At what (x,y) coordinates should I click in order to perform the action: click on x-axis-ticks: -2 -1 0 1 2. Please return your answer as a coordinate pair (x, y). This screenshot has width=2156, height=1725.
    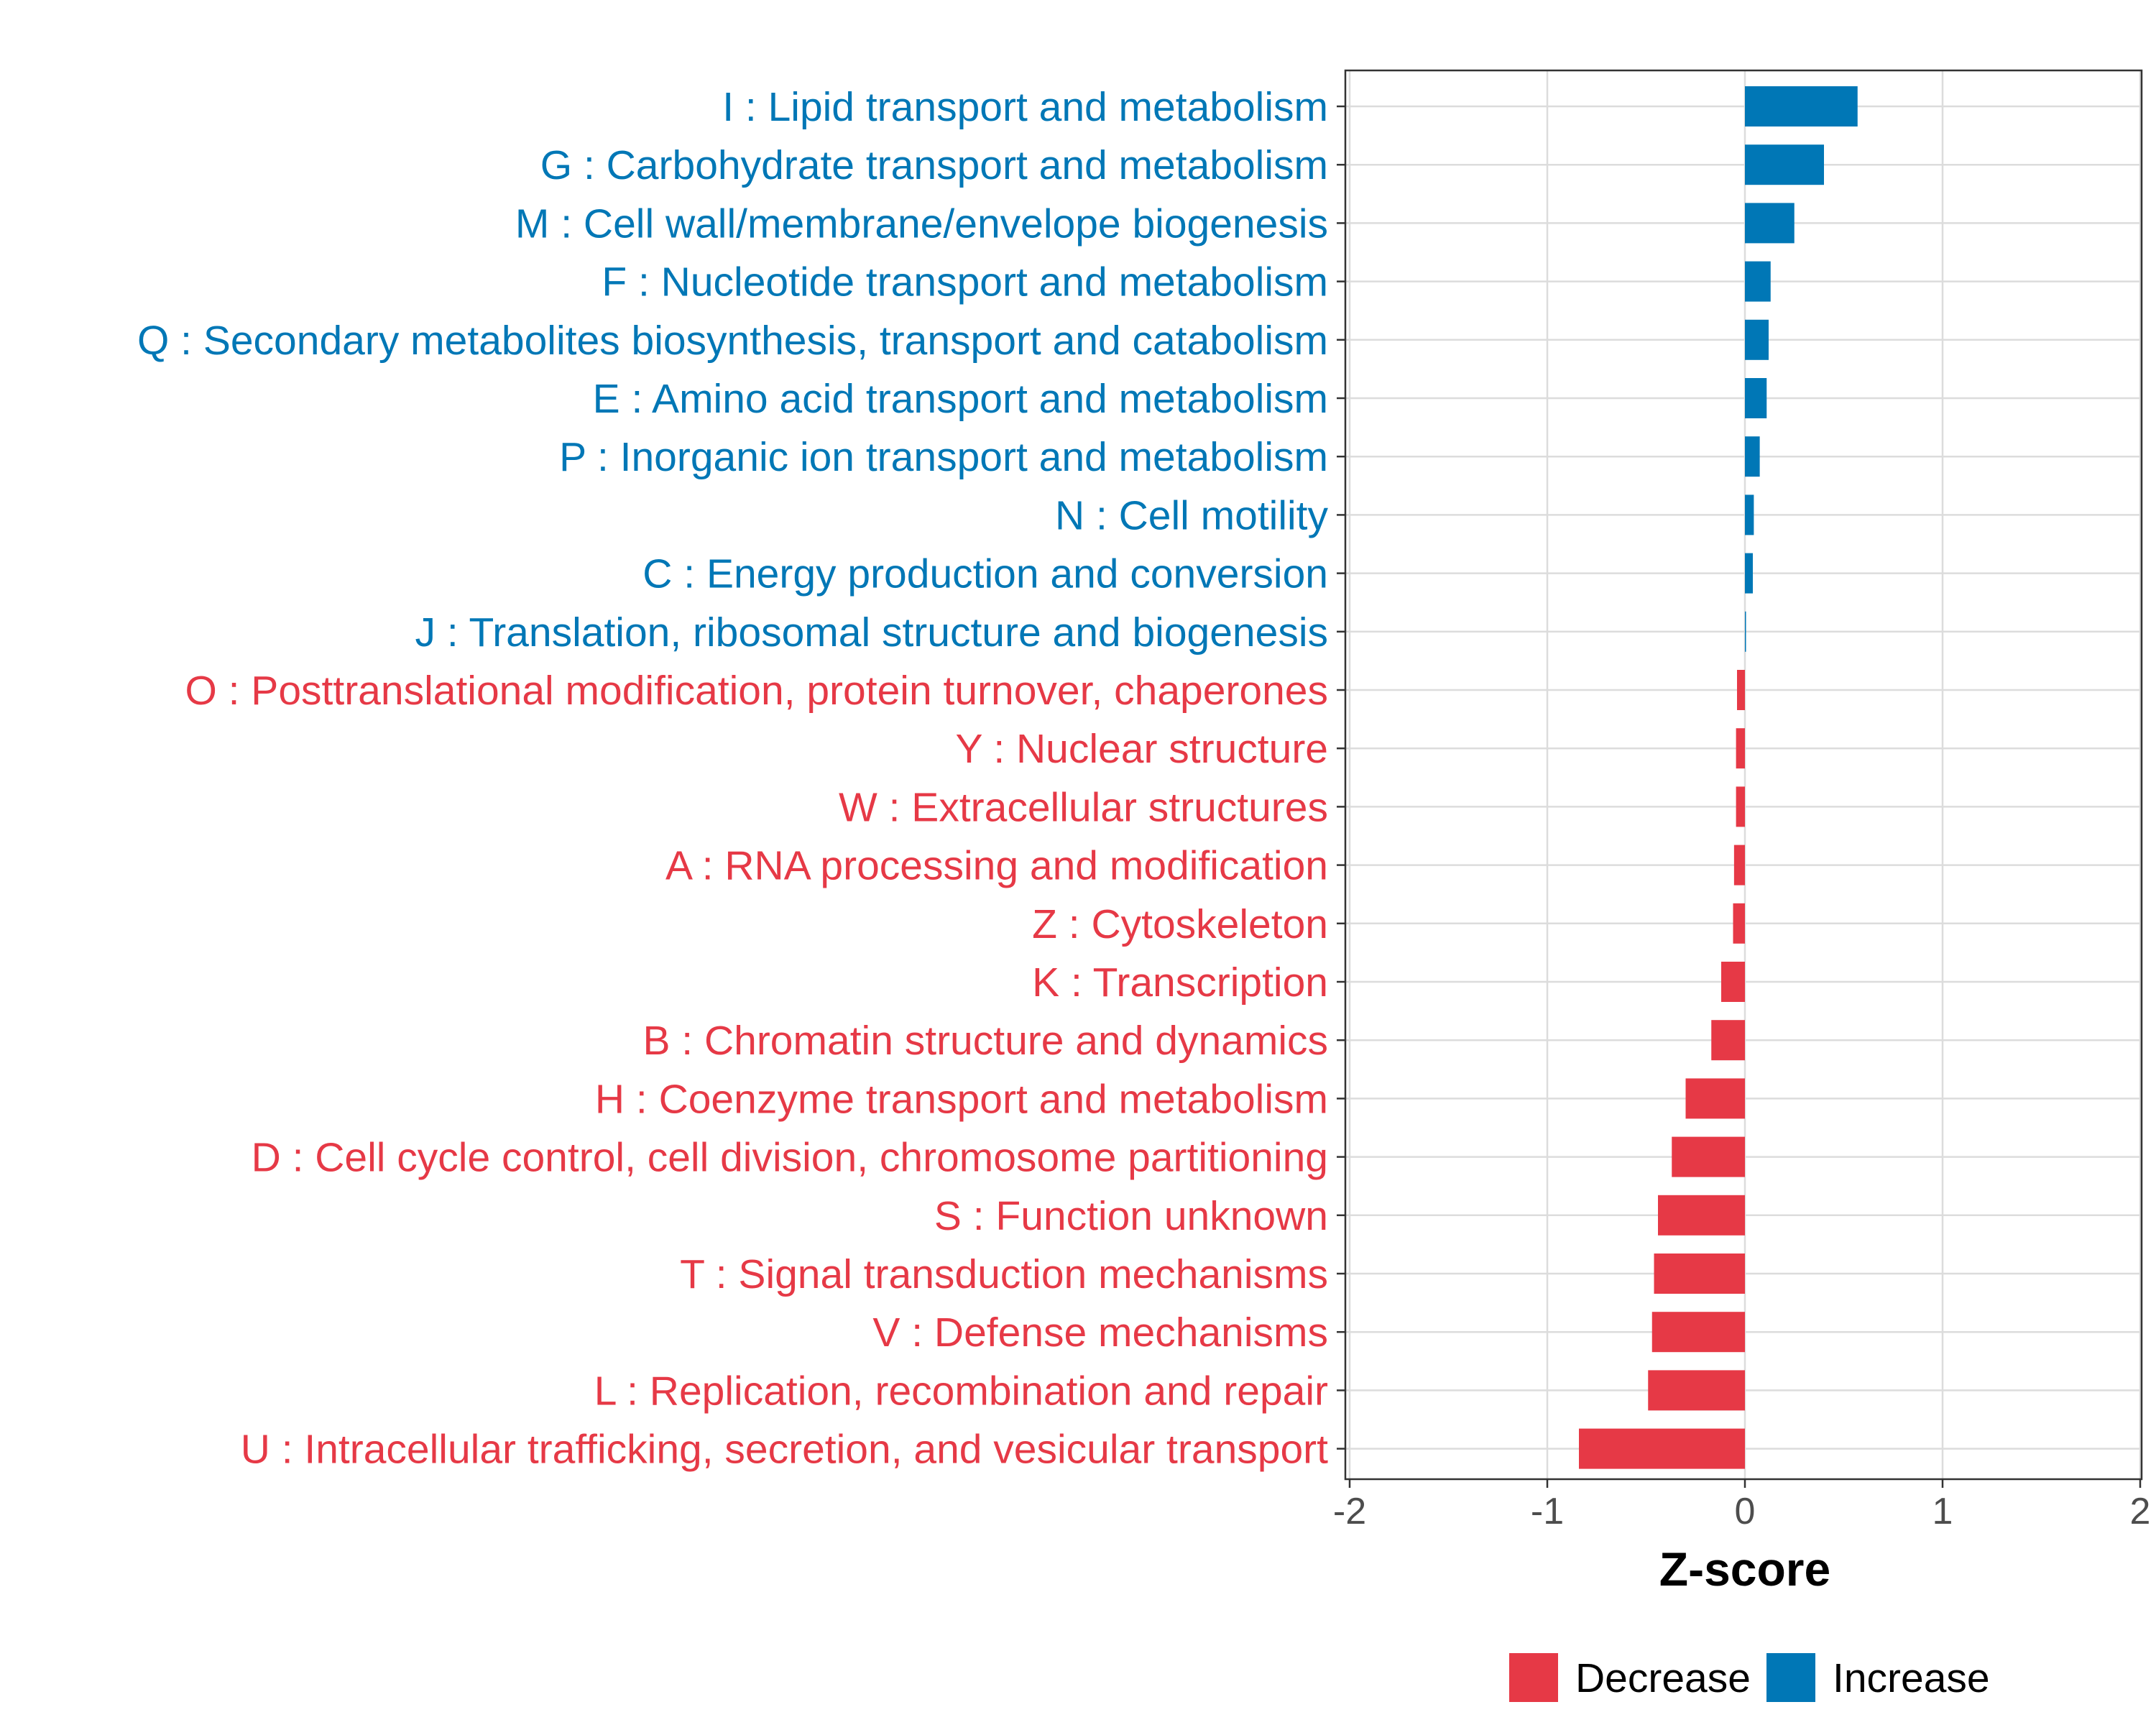
    Looking at the image, I should click on (1742, 1505).